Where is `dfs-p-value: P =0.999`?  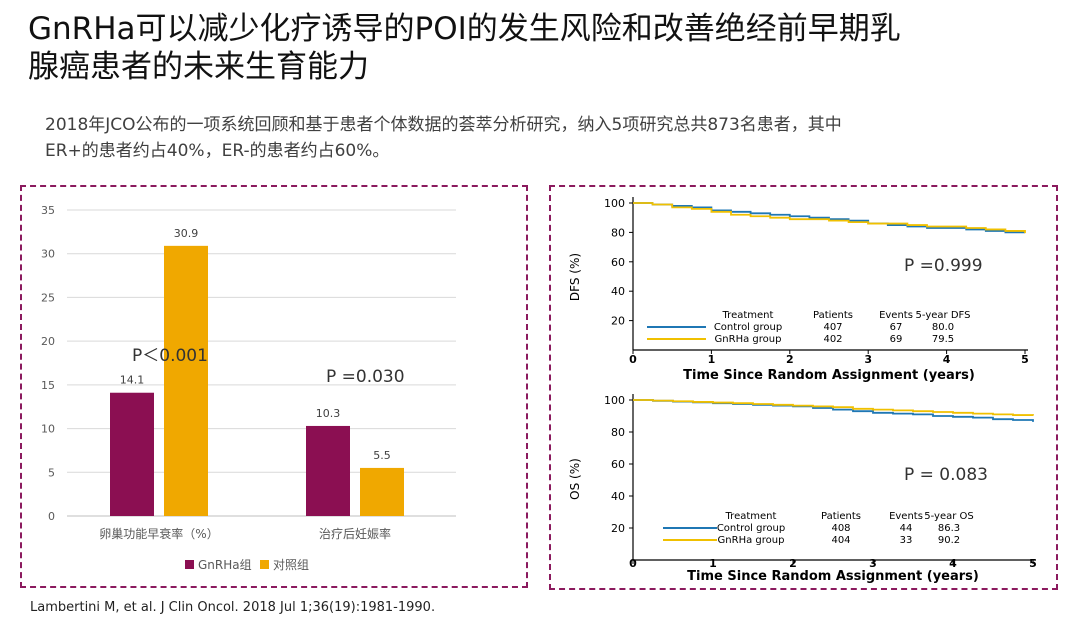
dfs-p-value: P =0.999 is located at coordinates (943, 266).